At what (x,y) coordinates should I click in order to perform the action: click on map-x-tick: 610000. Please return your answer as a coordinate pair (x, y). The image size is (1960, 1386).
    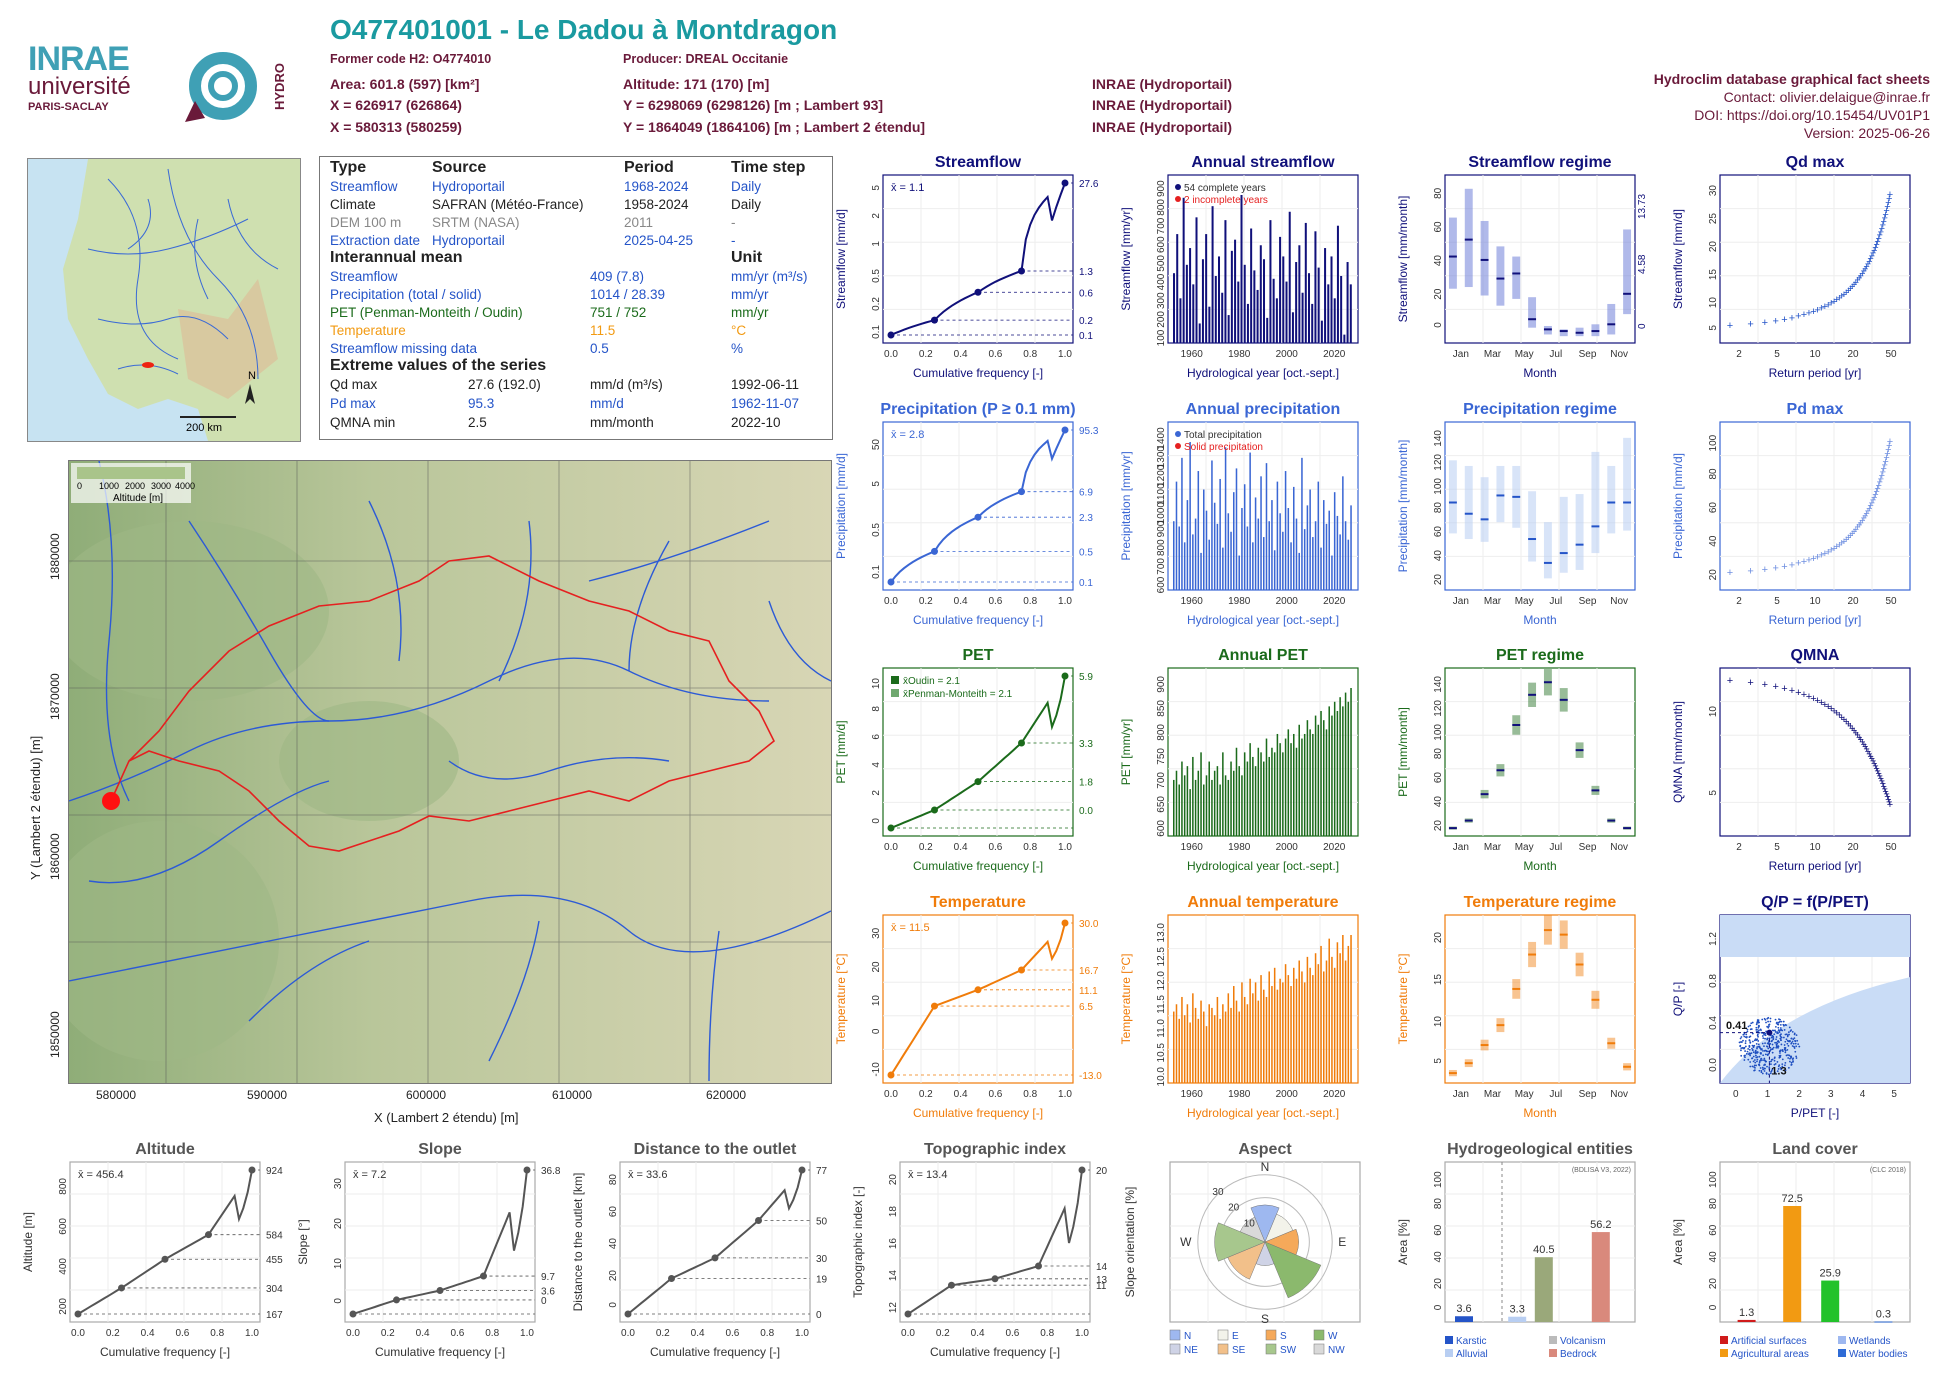
    Looking at the image, I should click on (572, 1095).